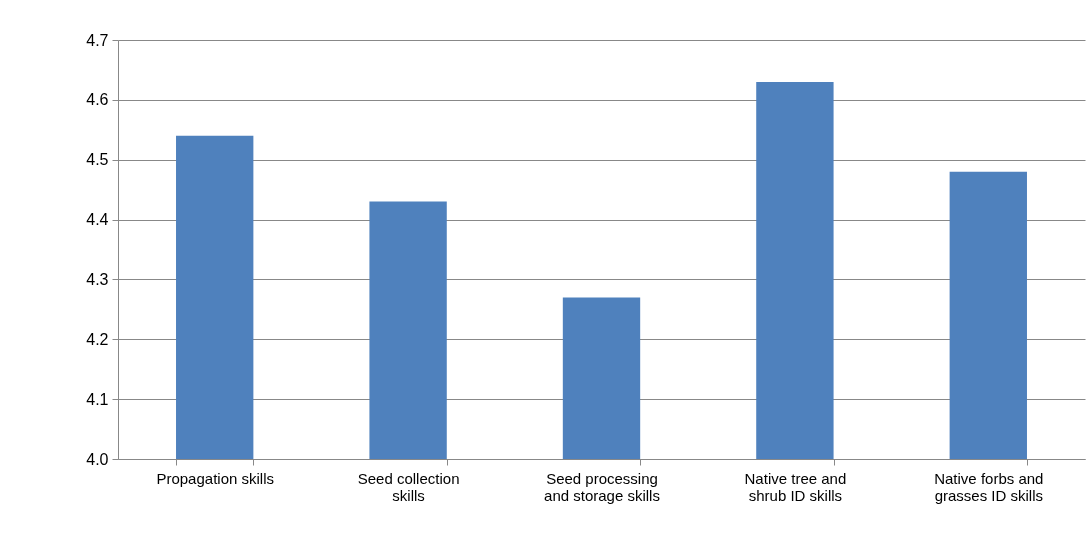 The height and width of the screenshot is (548, 1091). What do you see at coordinates (795, 486) in the screenshot?
I see `x-tick-label: Native tree and shrub ID skills` at bounding box center [795, 486].